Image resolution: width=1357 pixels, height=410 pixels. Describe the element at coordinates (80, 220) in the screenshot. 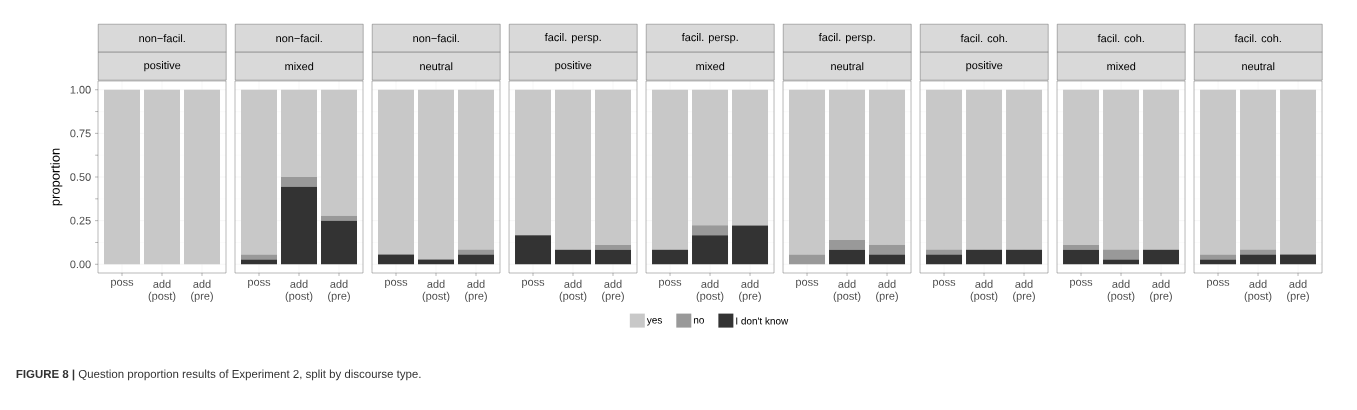

I see `y-tick-label: 0.25` at that location.